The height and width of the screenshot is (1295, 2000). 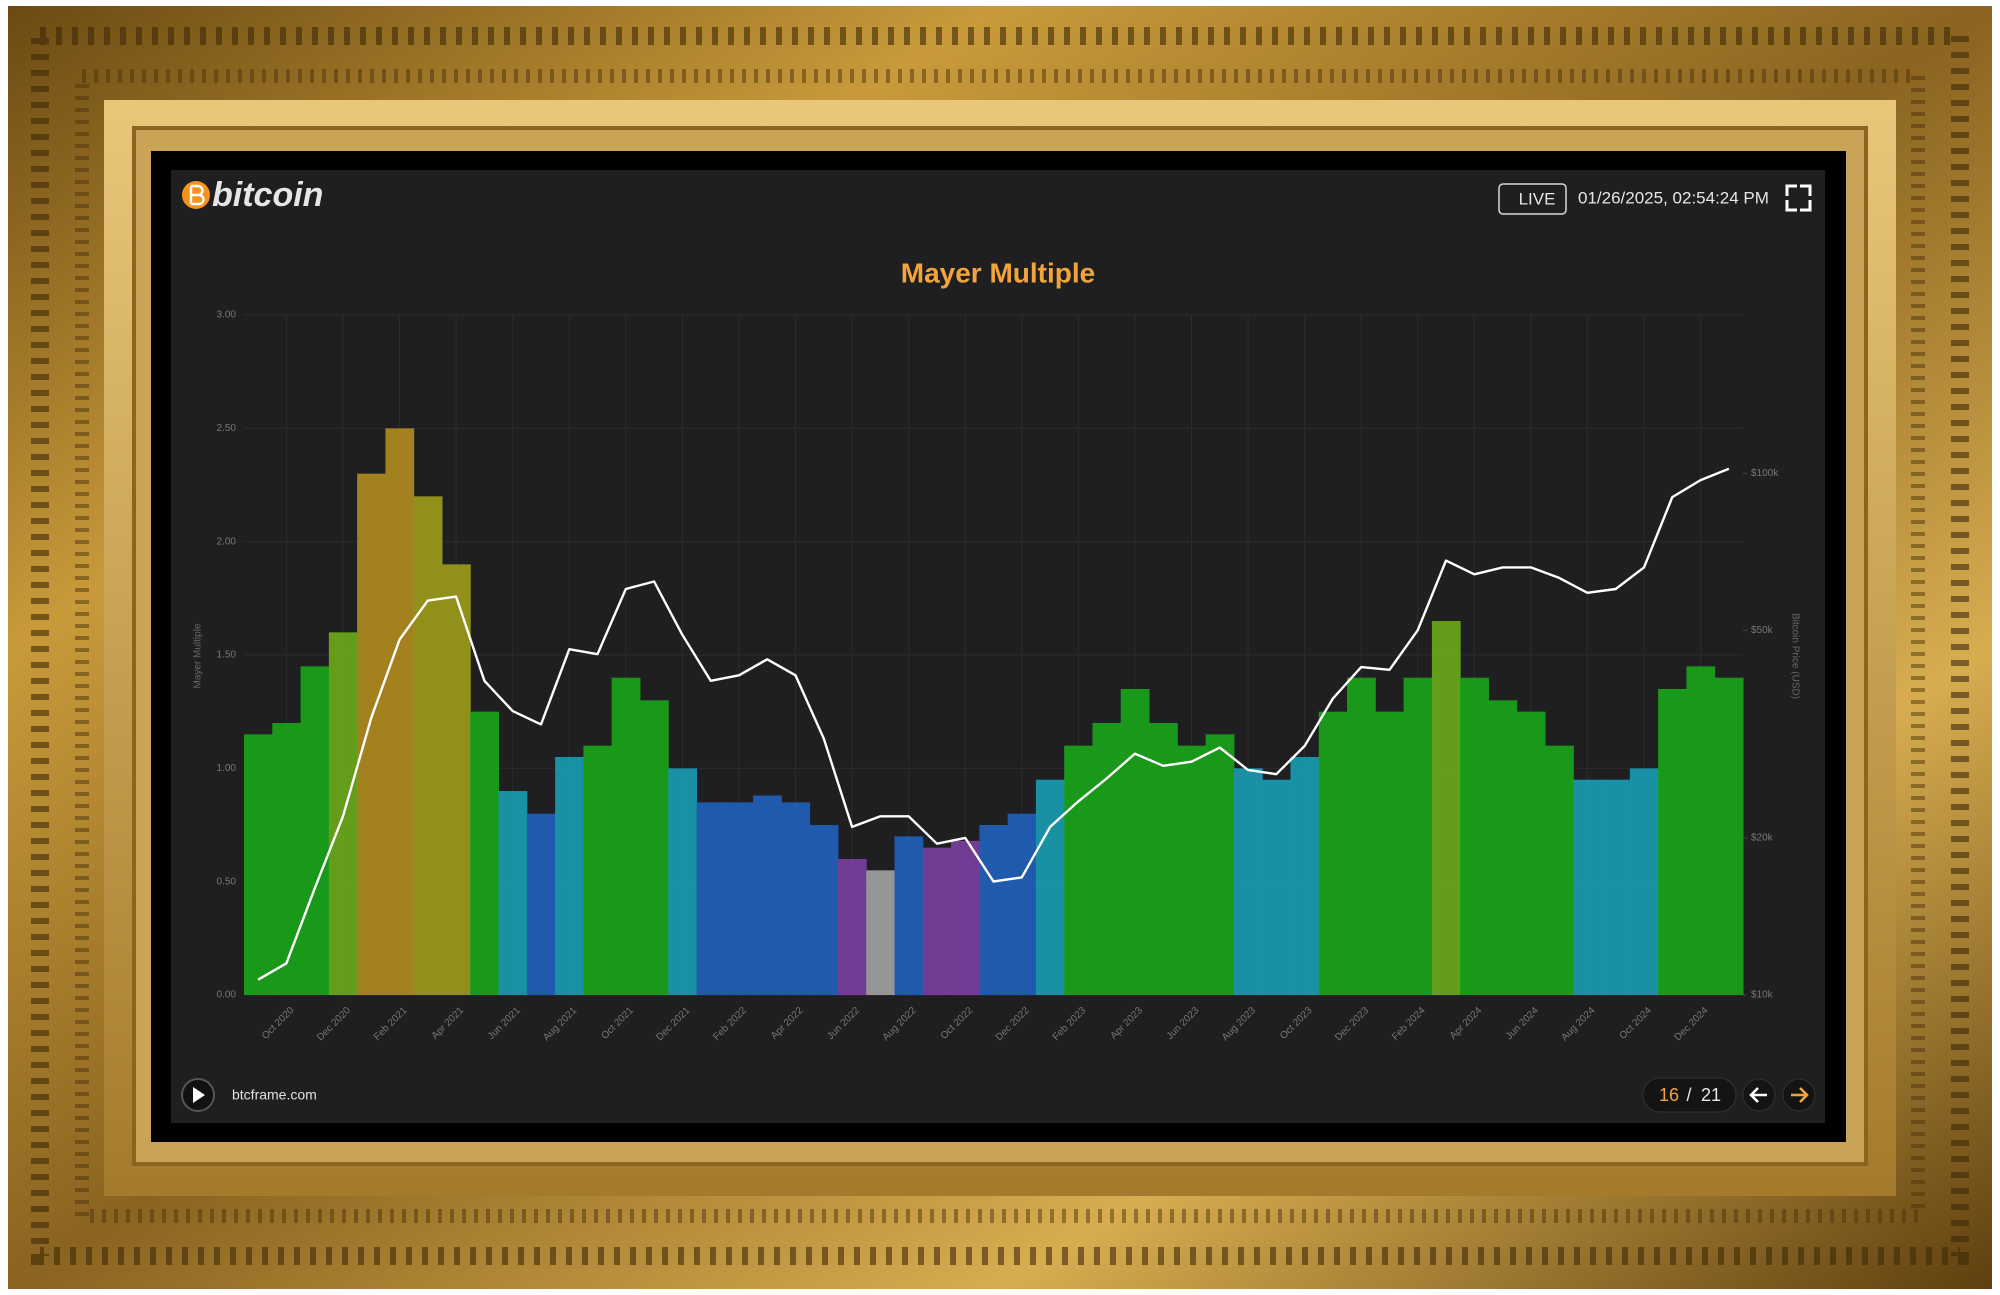 I want to click on y2-tick-label: $10k, so click(x=1762, y=995).